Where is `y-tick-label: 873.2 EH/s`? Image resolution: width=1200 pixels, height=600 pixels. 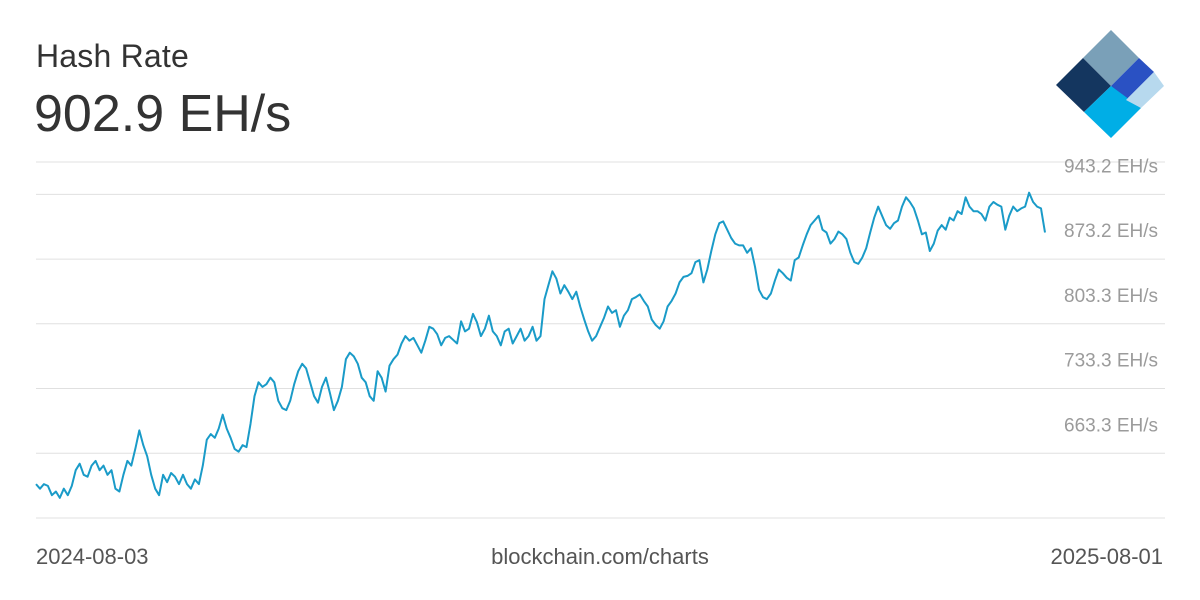
y-tick-label: 873.2 EH/s is located at coordinates (1111, 231).